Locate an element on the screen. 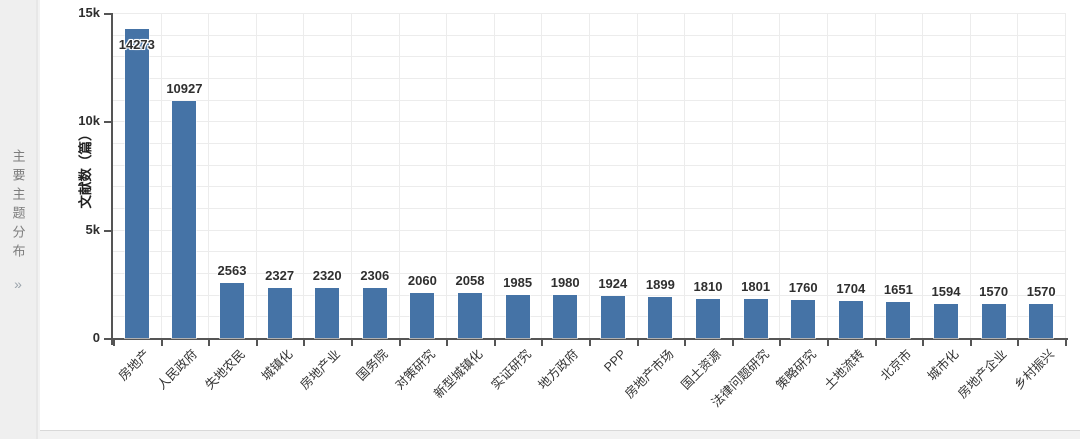  x-axis-label: 实证研究 is located at coordinates (511, 370).